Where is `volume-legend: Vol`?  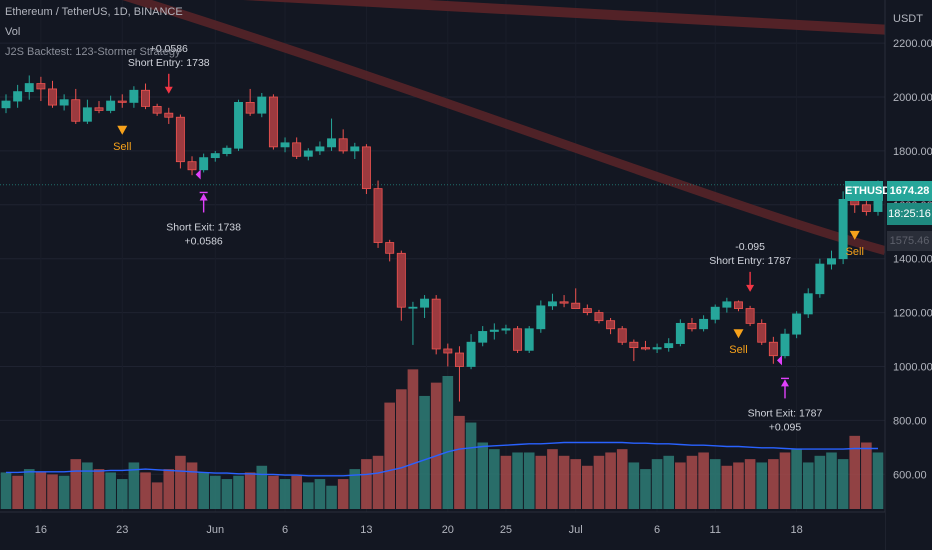 volume-legend: Vol is located at coordinates (13, 32).